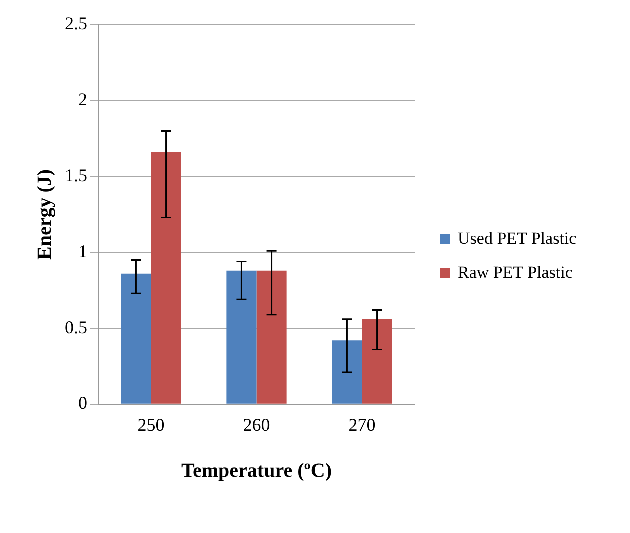  What do you see at coordinates (83, 403) in the screenshot?
I see `y-tick-label: 0` at bounding box center [83, 403].